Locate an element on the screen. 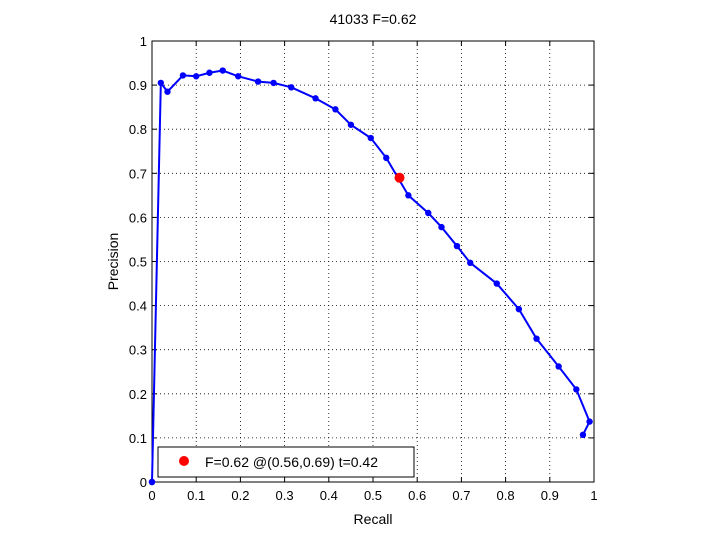 Image resolution: width=720 pixels, height=545 pixels. y-tick-label: 0.6 is located at coordinates (138, 217).